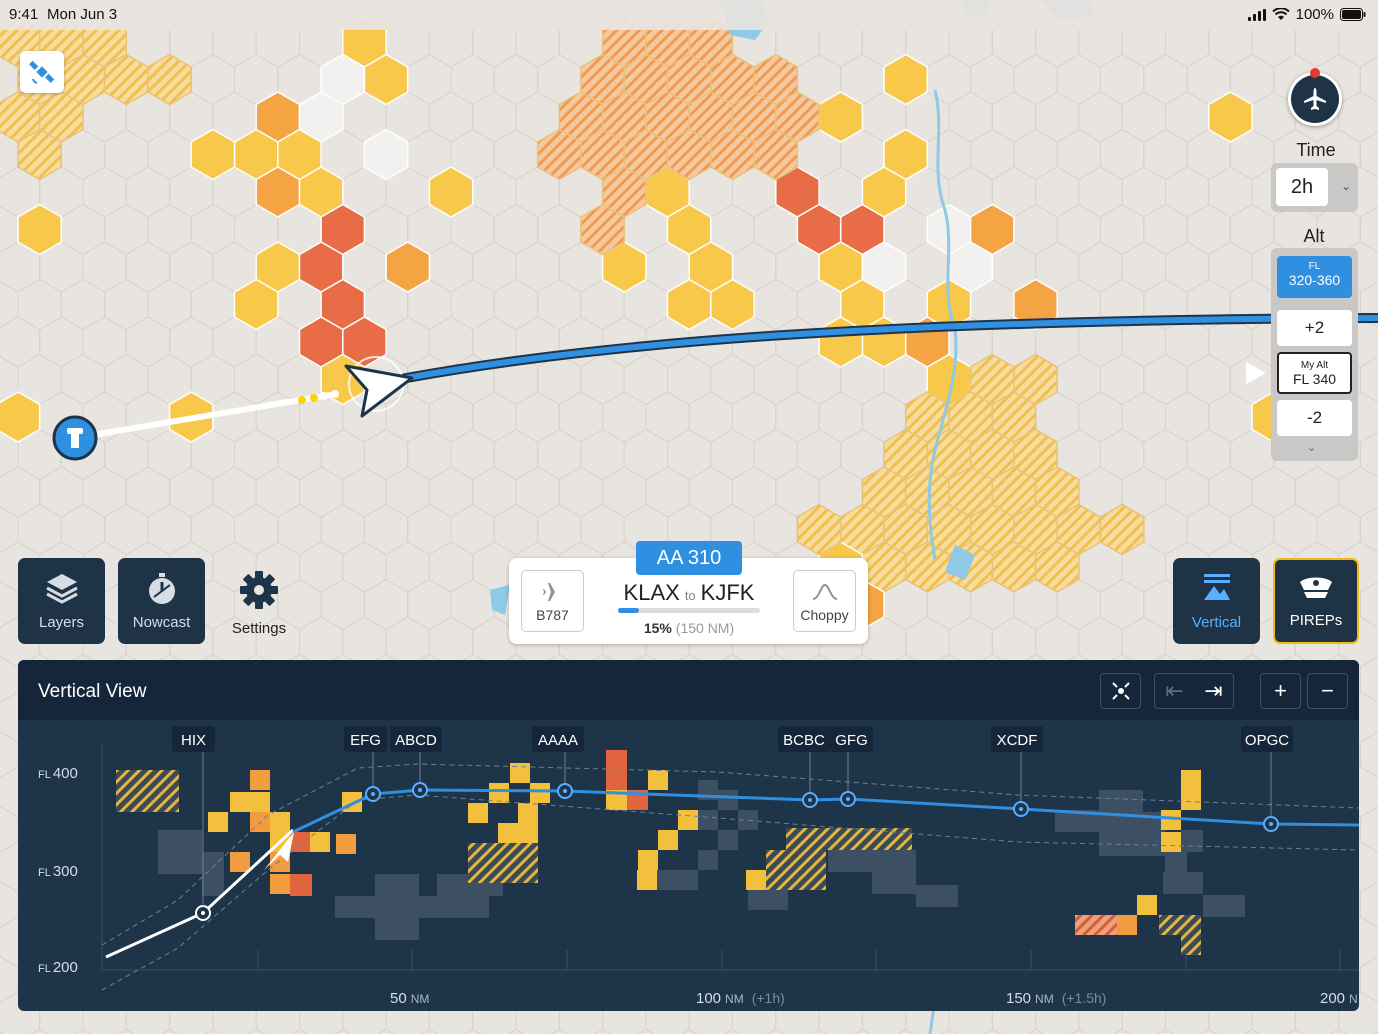  I want to click on flight-progress-bar, so click(689, 610).